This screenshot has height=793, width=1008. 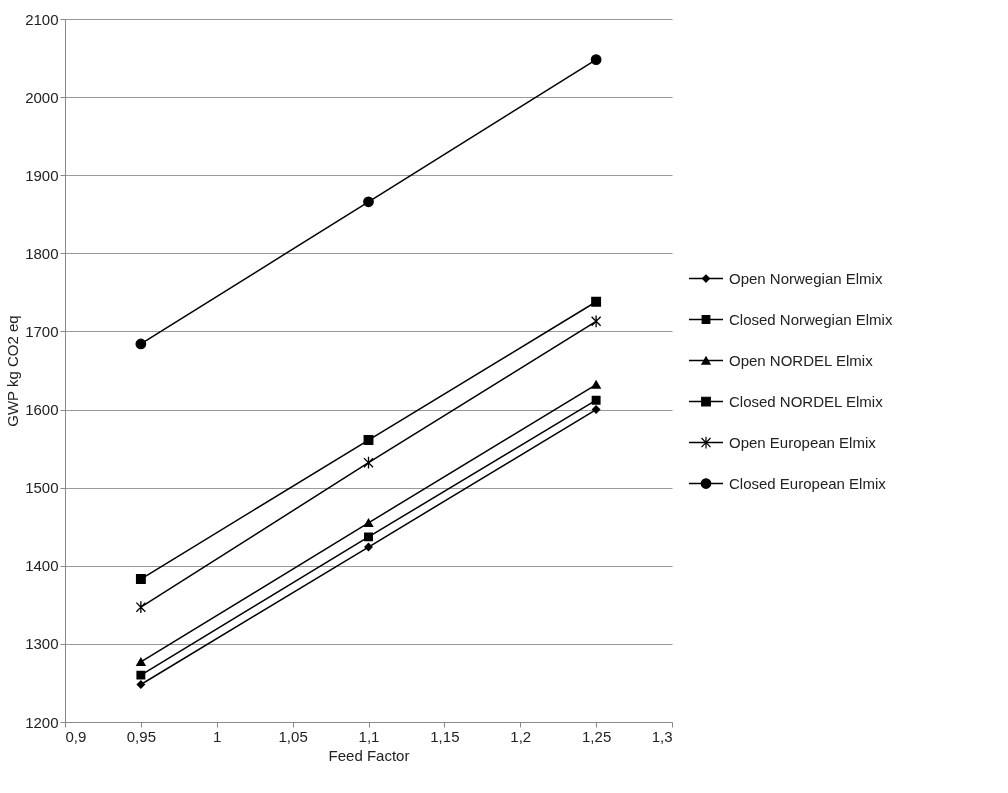 What do you see at coordinates (42, 566) in the screenshot?
I see `y-tick-label: 1400` at bounding box center [42, 566].